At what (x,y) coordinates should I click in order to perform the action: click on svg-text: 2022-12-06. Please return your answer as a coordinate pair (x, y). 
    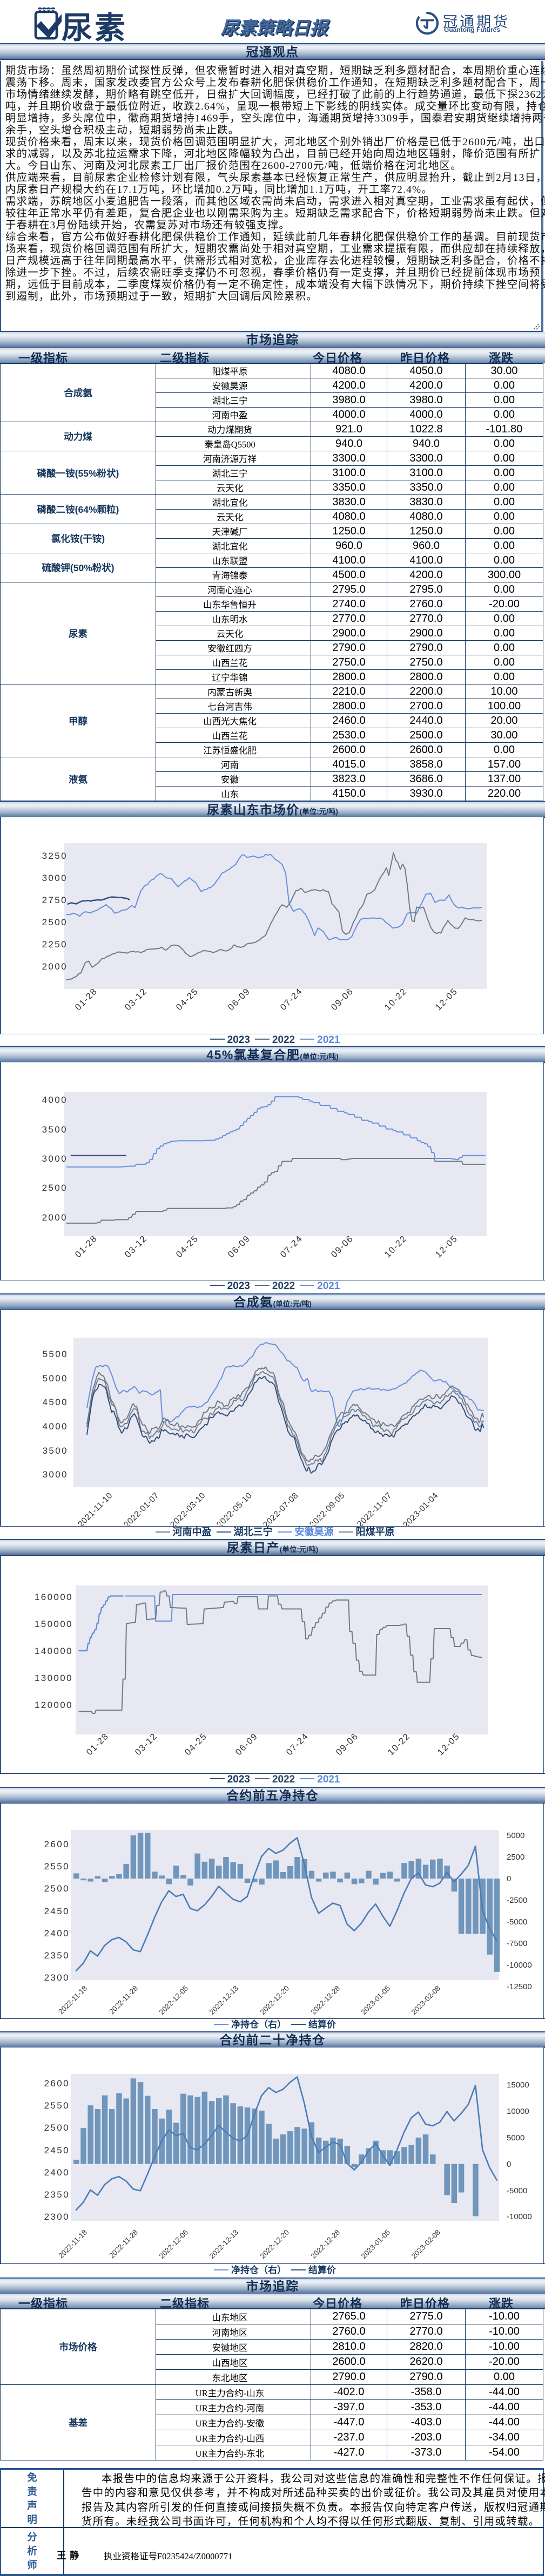
    Looking at the image, I should click on (174, 2244).